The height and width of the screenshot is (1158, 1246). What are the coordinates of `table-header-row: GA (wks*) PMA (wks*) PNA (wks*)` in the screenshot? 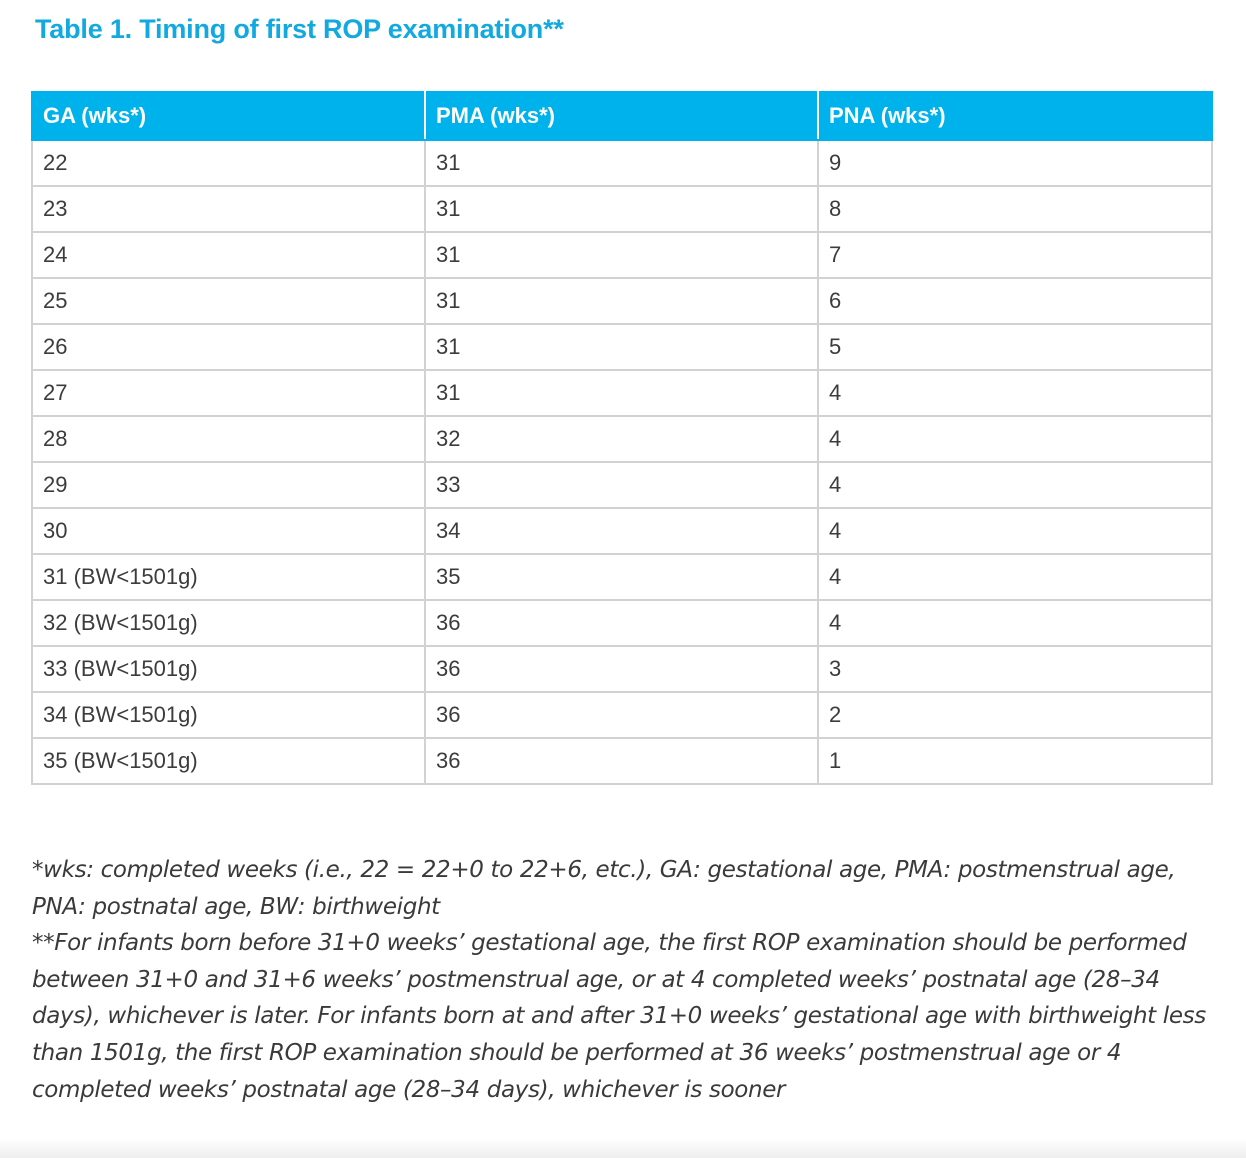 It's located at (622, 116).